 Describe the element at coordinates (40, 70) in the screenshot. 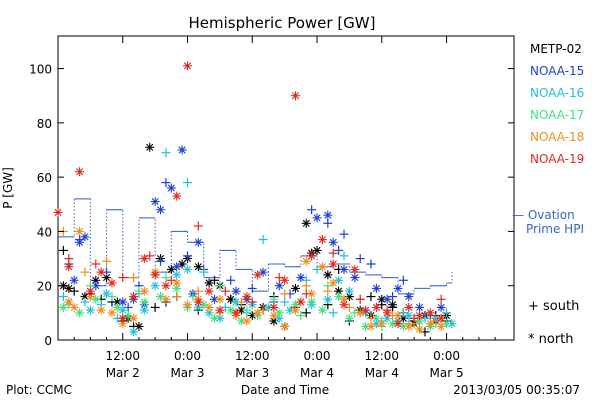

I see `y-tick-label: 100` at that location.